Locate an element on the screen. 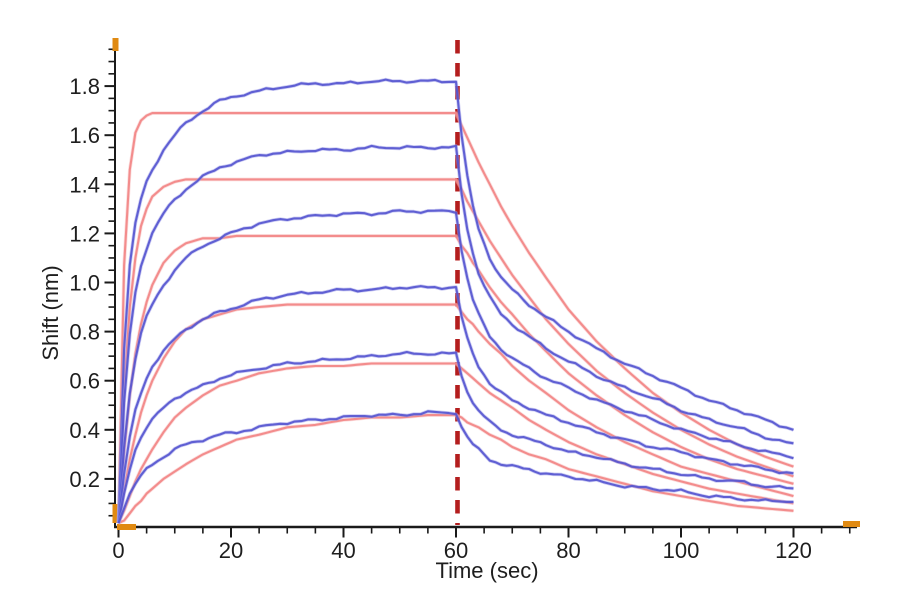 Image resolution: width=900 pixels, height=605 pixels. x-tick-label: 20 is located at coordinates (231, 550).